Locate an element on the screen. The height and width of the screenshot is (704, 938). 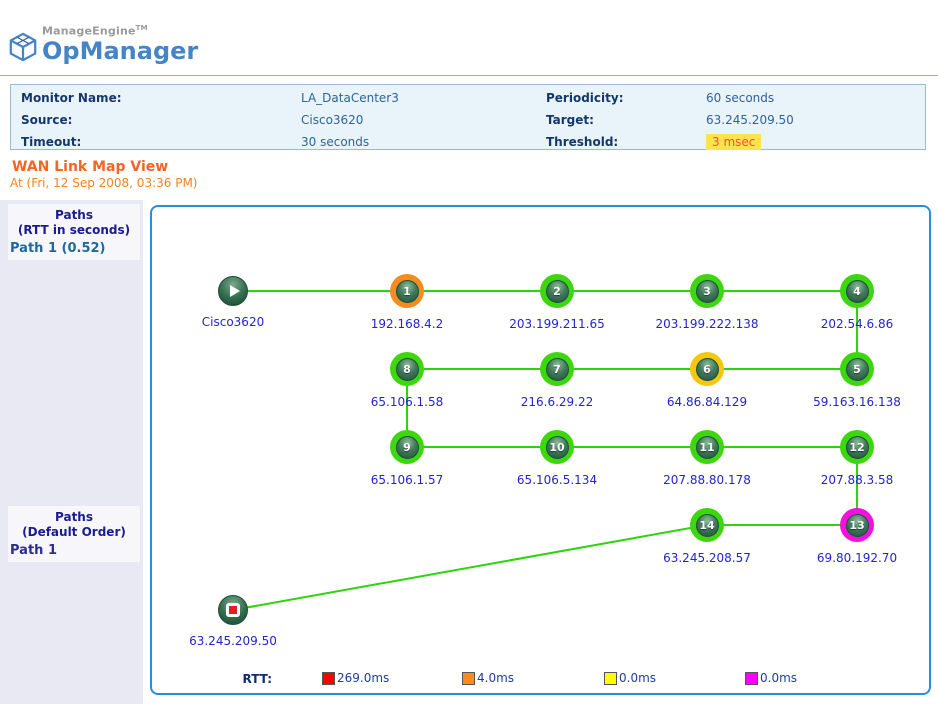
target-label: Target: is located at coordinates (570, 120).